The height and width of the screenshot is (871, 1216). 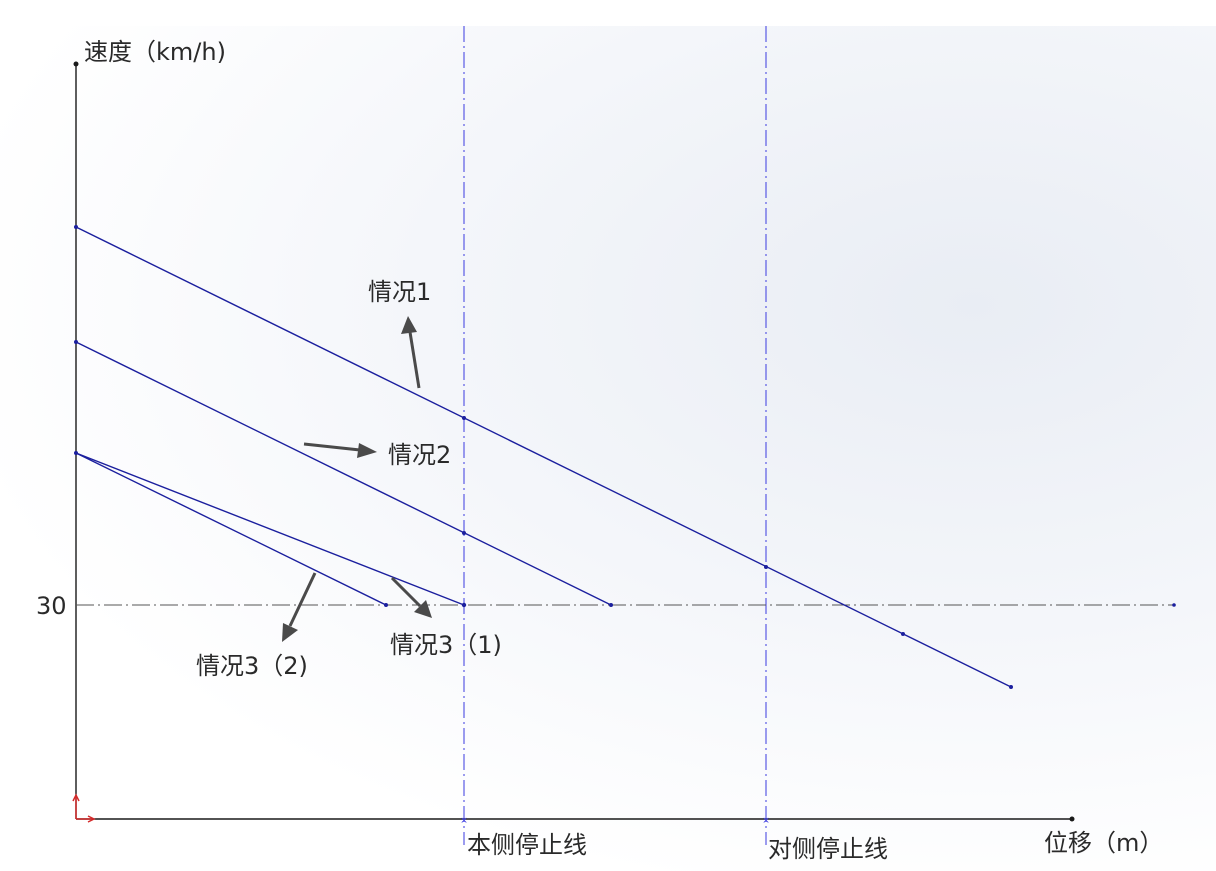 I want to click on case2-arrow, so click(x=340, y=450).